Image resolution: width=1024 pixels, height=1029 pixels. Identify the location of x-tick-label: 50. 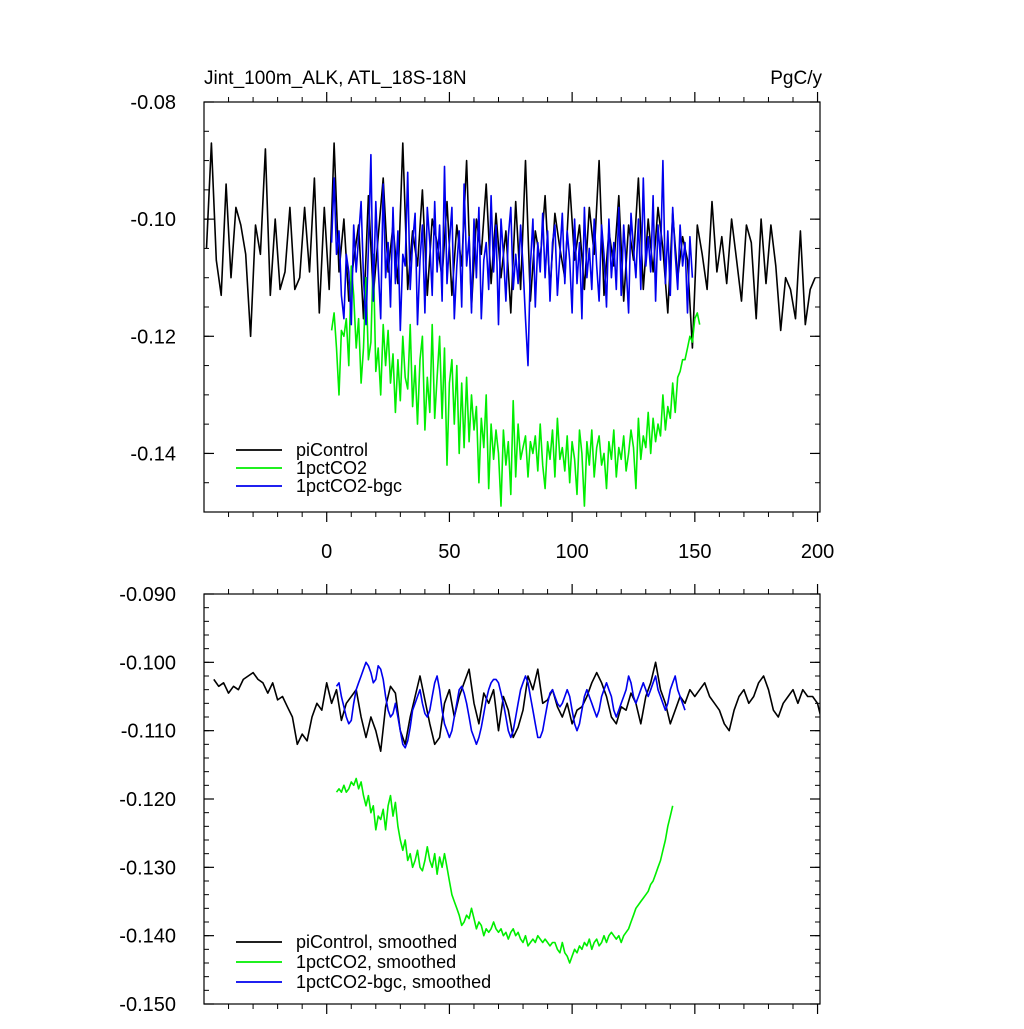
(449, 552).